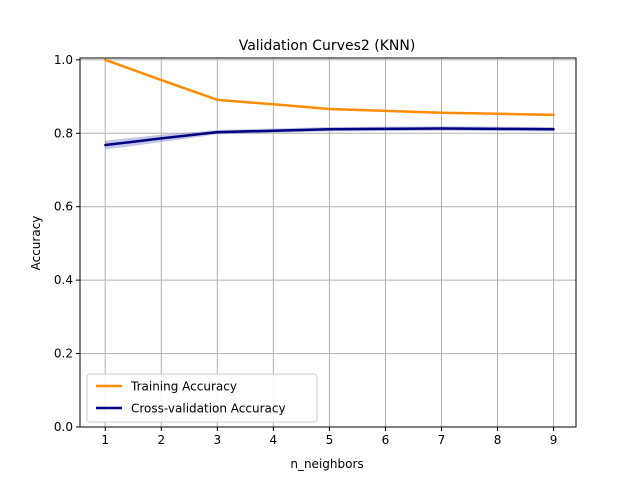 This screenshot has width=640, height=484. Describe the element at coordinates (330, 440) in the screenshot. I see `x-tick-label: 5` at that location.